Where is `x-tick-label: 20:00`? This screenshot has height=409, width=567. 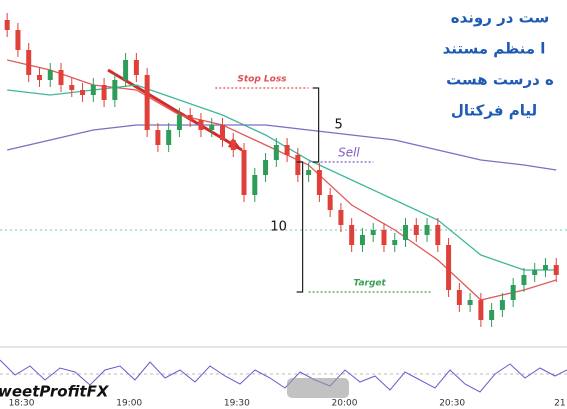 x-tick-label: 20:00 is located at coordinates (345, 404).